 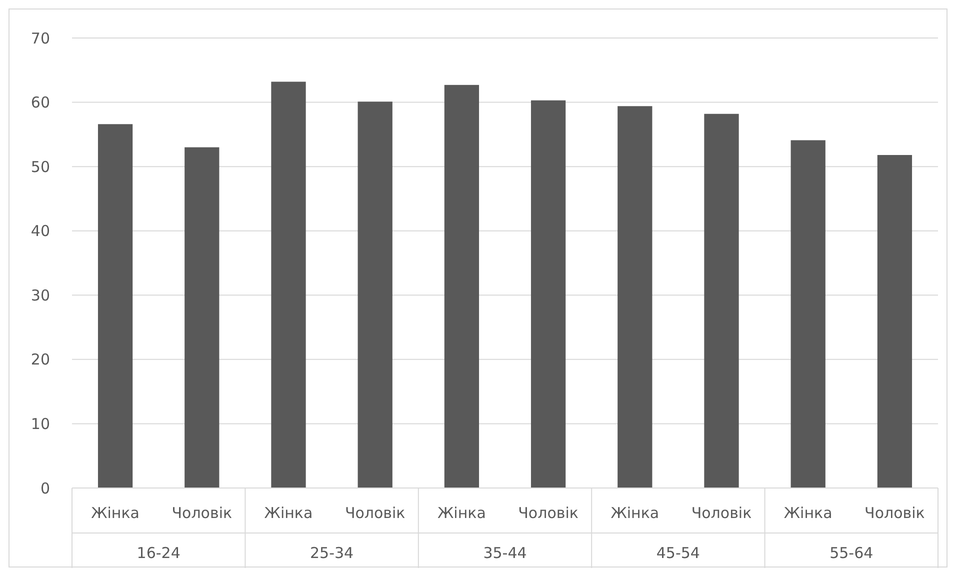 What do you see at coordinates (158, 553) in the screenshot?
I see `text: 16-24` at bounding box center [158, 553].